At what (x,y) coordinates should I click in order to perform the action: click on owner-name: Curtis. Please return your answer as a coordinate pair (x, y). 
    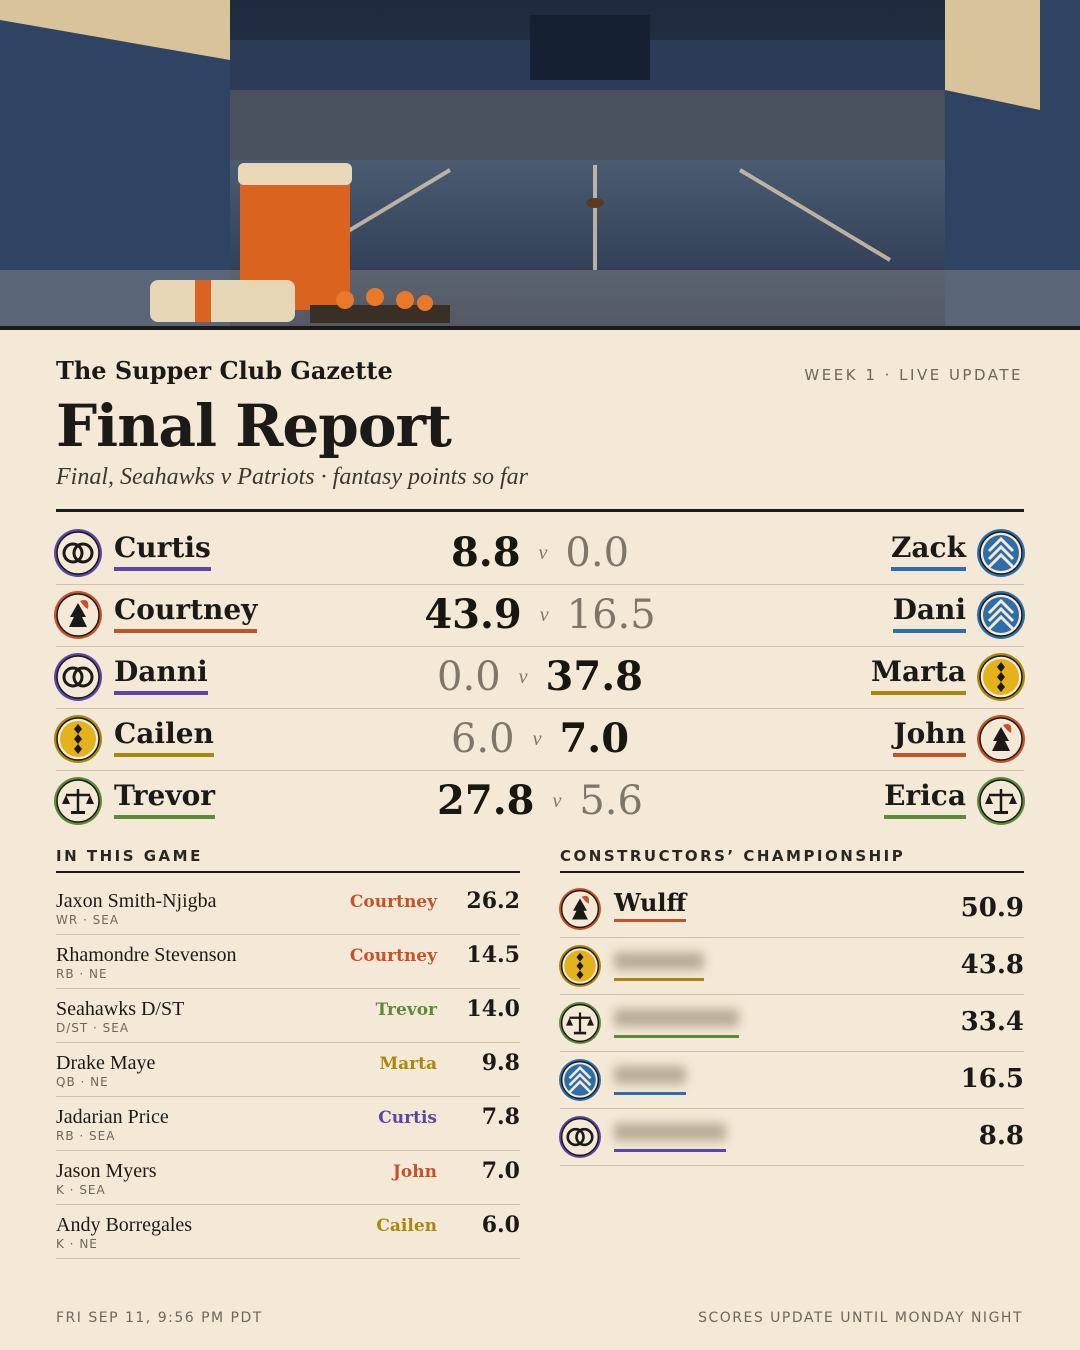
    Looking at the image, I should click on (407, 1118).